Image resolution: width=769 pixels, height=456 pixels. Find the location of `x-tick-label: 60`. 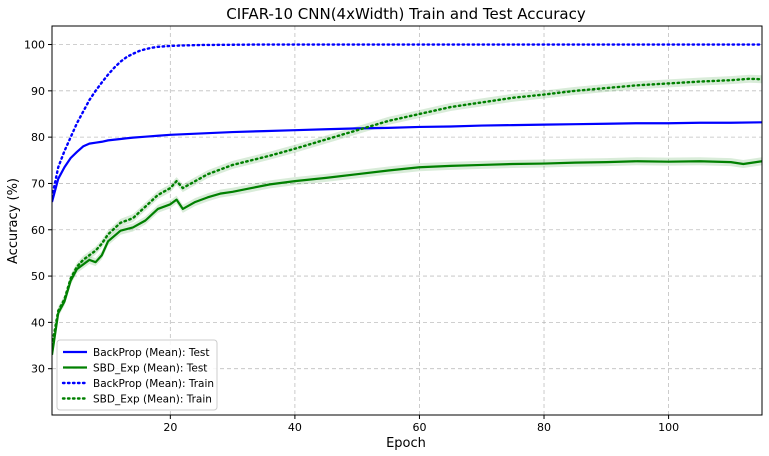

x-tick-label: 60 is located at coordinates (419, 427).